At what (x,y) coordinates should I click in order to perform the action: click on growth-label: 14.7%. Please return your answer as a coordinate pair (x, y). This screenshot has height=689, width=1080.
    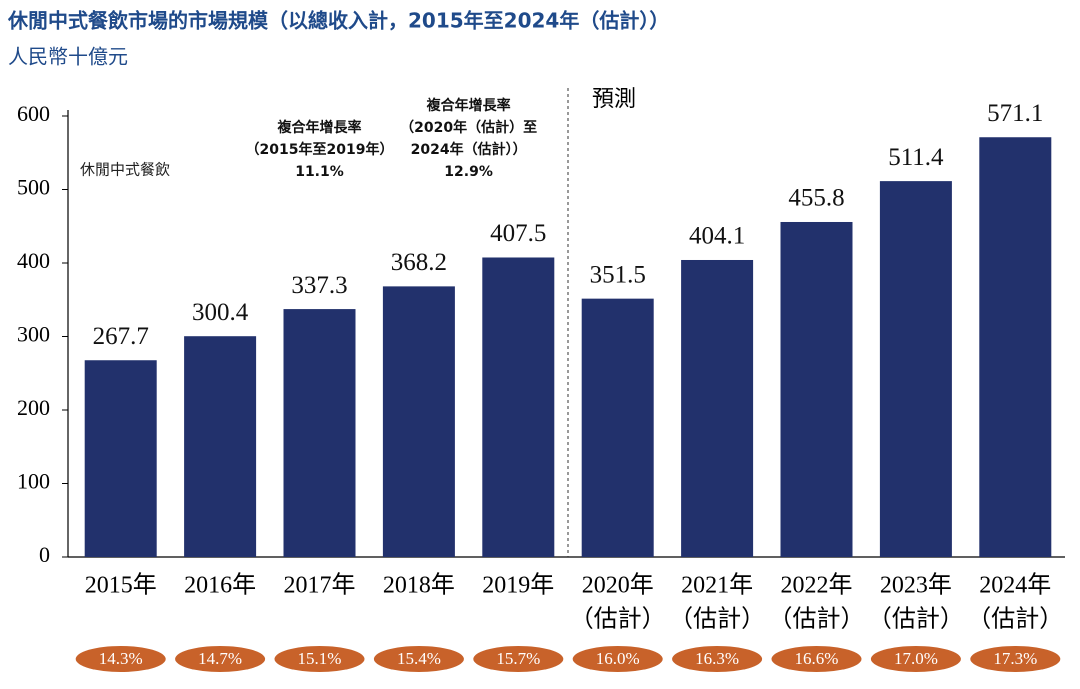
    Looking at the image, I should click on (220, 658).